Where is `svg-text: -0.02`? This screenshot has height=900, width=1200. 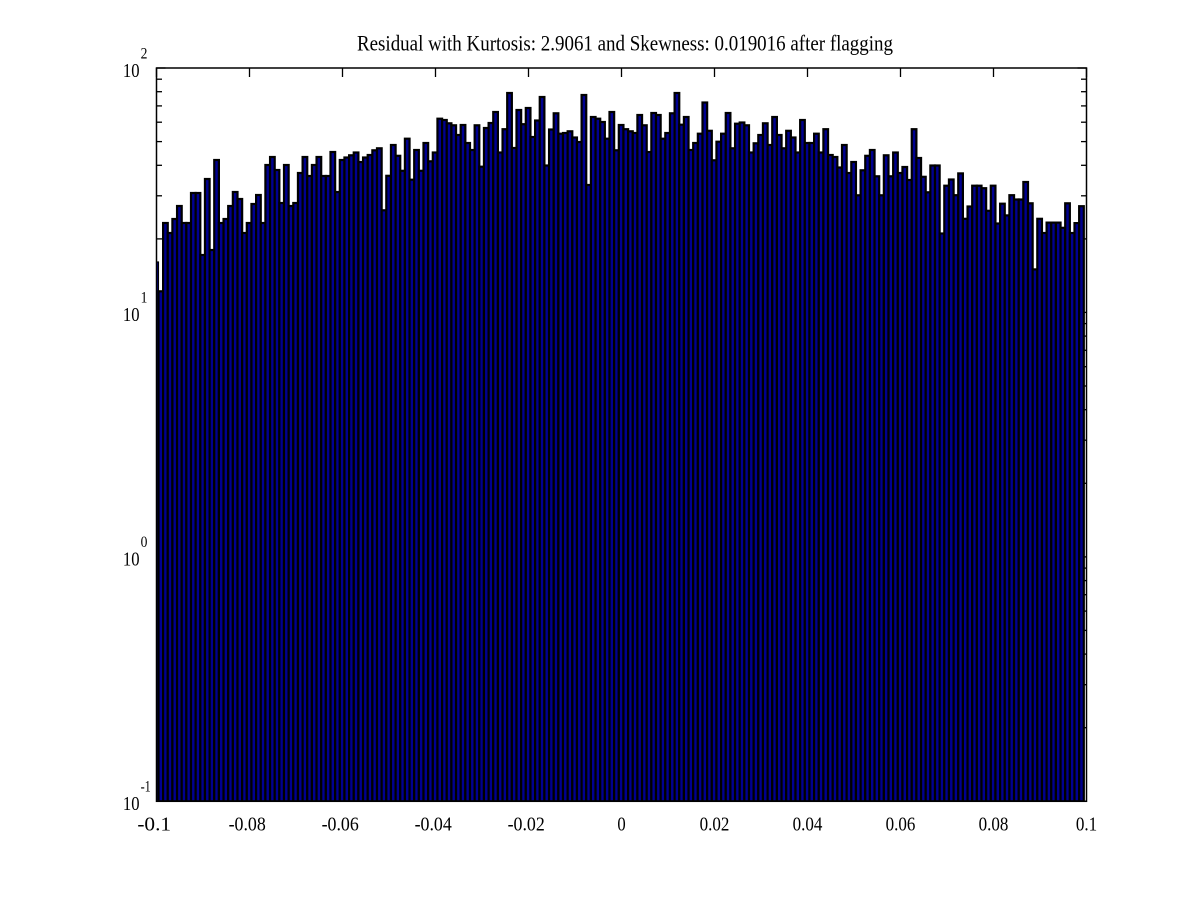 svg-text: -0.02 is located at coordinates (526, 824).